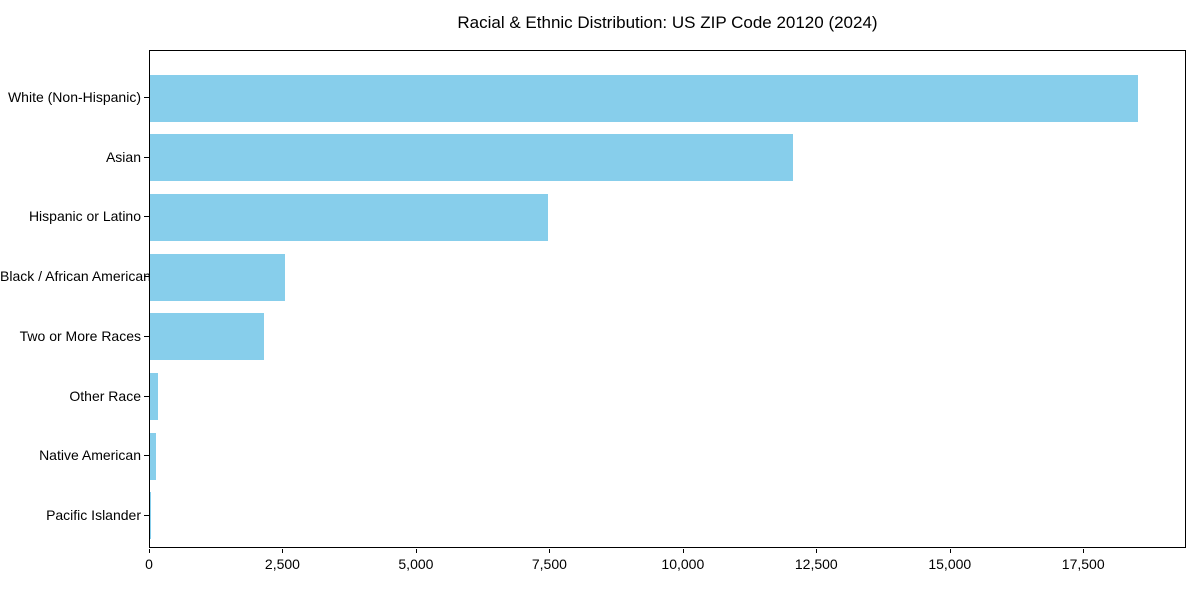 Image resolution: width=1200 pixels, height=600 pixels. I want to click on y-tick-label: Other Race, so click(105, 395).